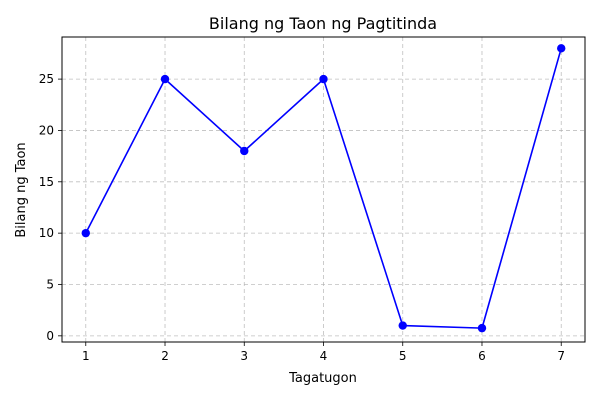 The height and width of the screenshot is (400, 600). What do you see at coordinates (322, 378) in the screenshot?
I see `x-axis-label: Tagatugon` at bounding box center [322, 378].